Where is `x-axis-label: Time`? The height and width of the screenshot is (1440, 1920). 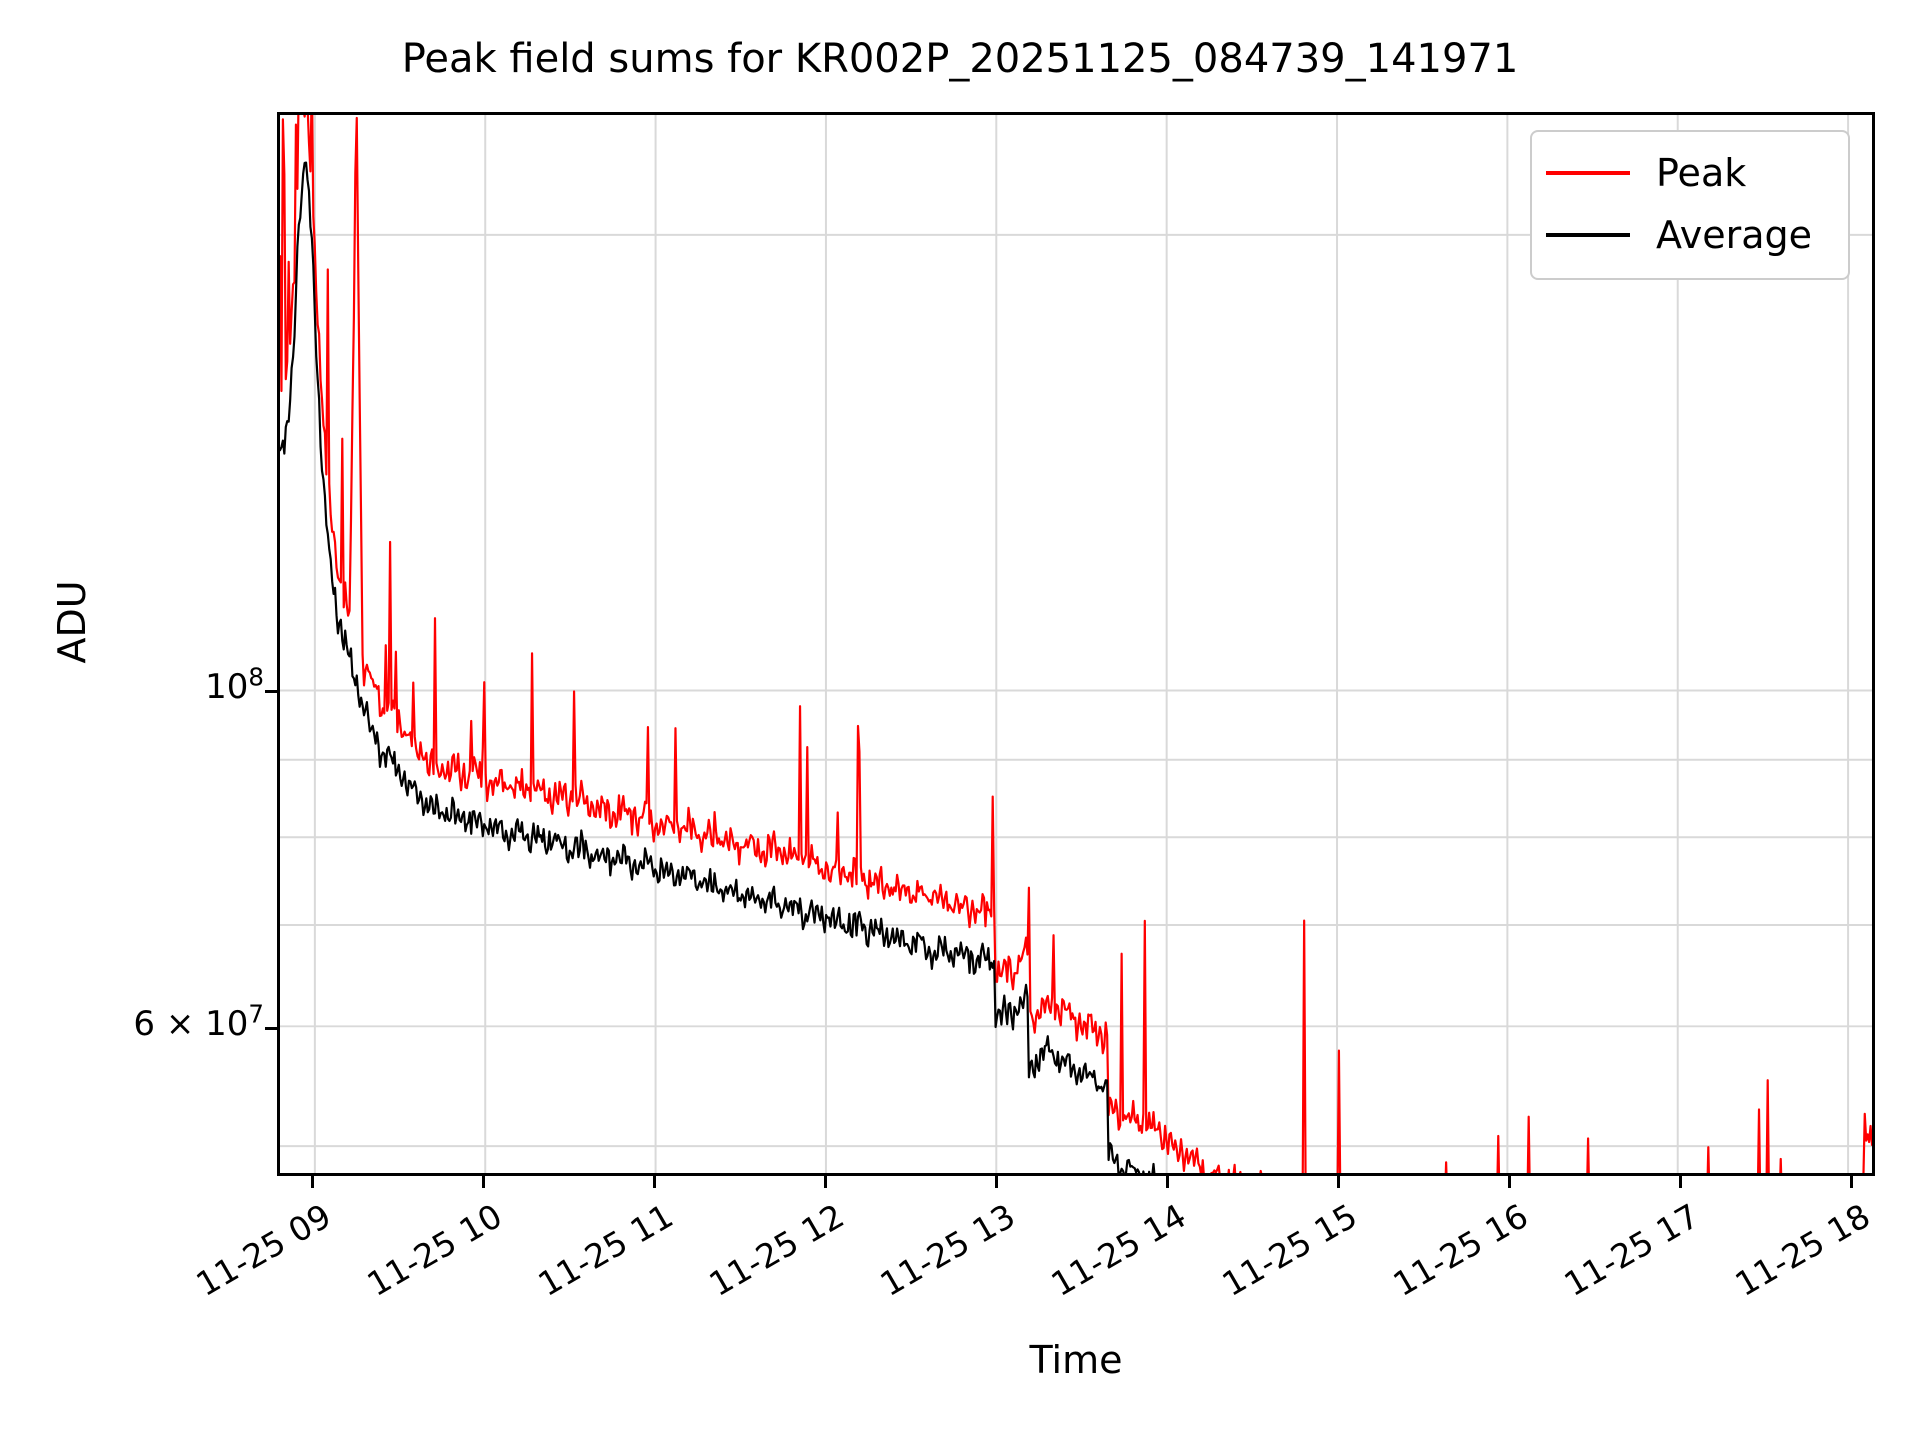
x-axis-label: Time is located at coordinates (1076, 1360).